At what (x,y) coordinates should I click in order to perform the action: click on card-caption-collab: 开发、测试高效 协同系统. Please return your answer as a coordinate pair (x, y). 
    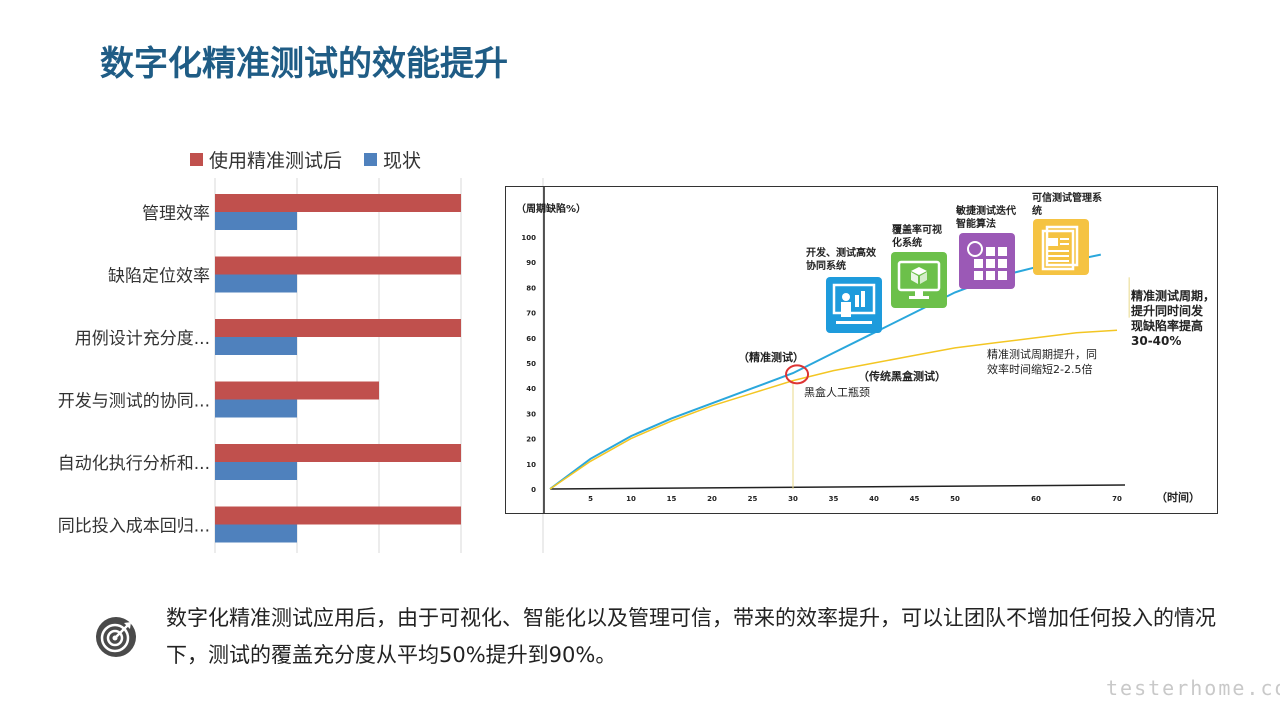
    Looking at the image, I should click on (841, 260).